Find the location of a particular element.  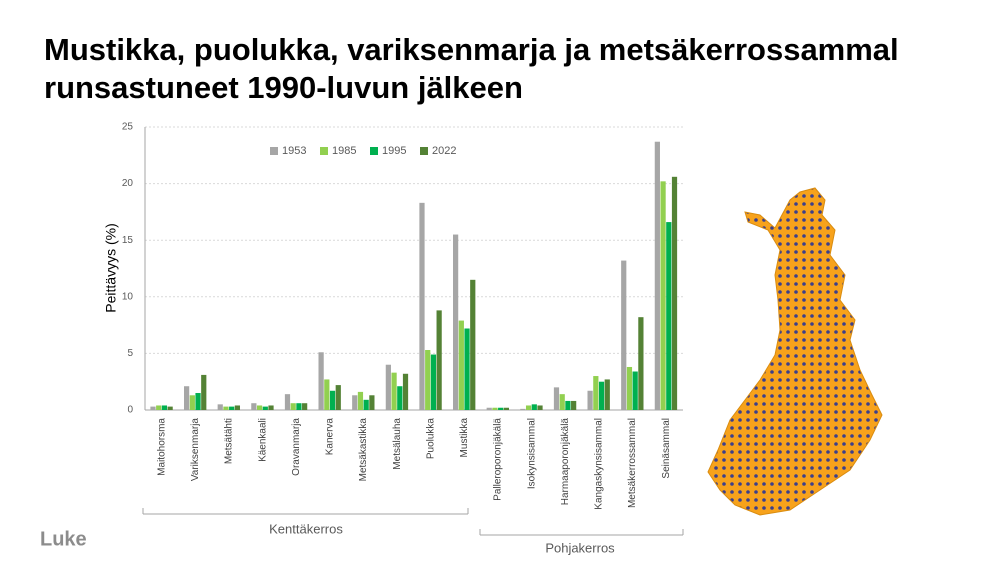

x-tick-label: Kanerva is located at coordinates (330, 437).